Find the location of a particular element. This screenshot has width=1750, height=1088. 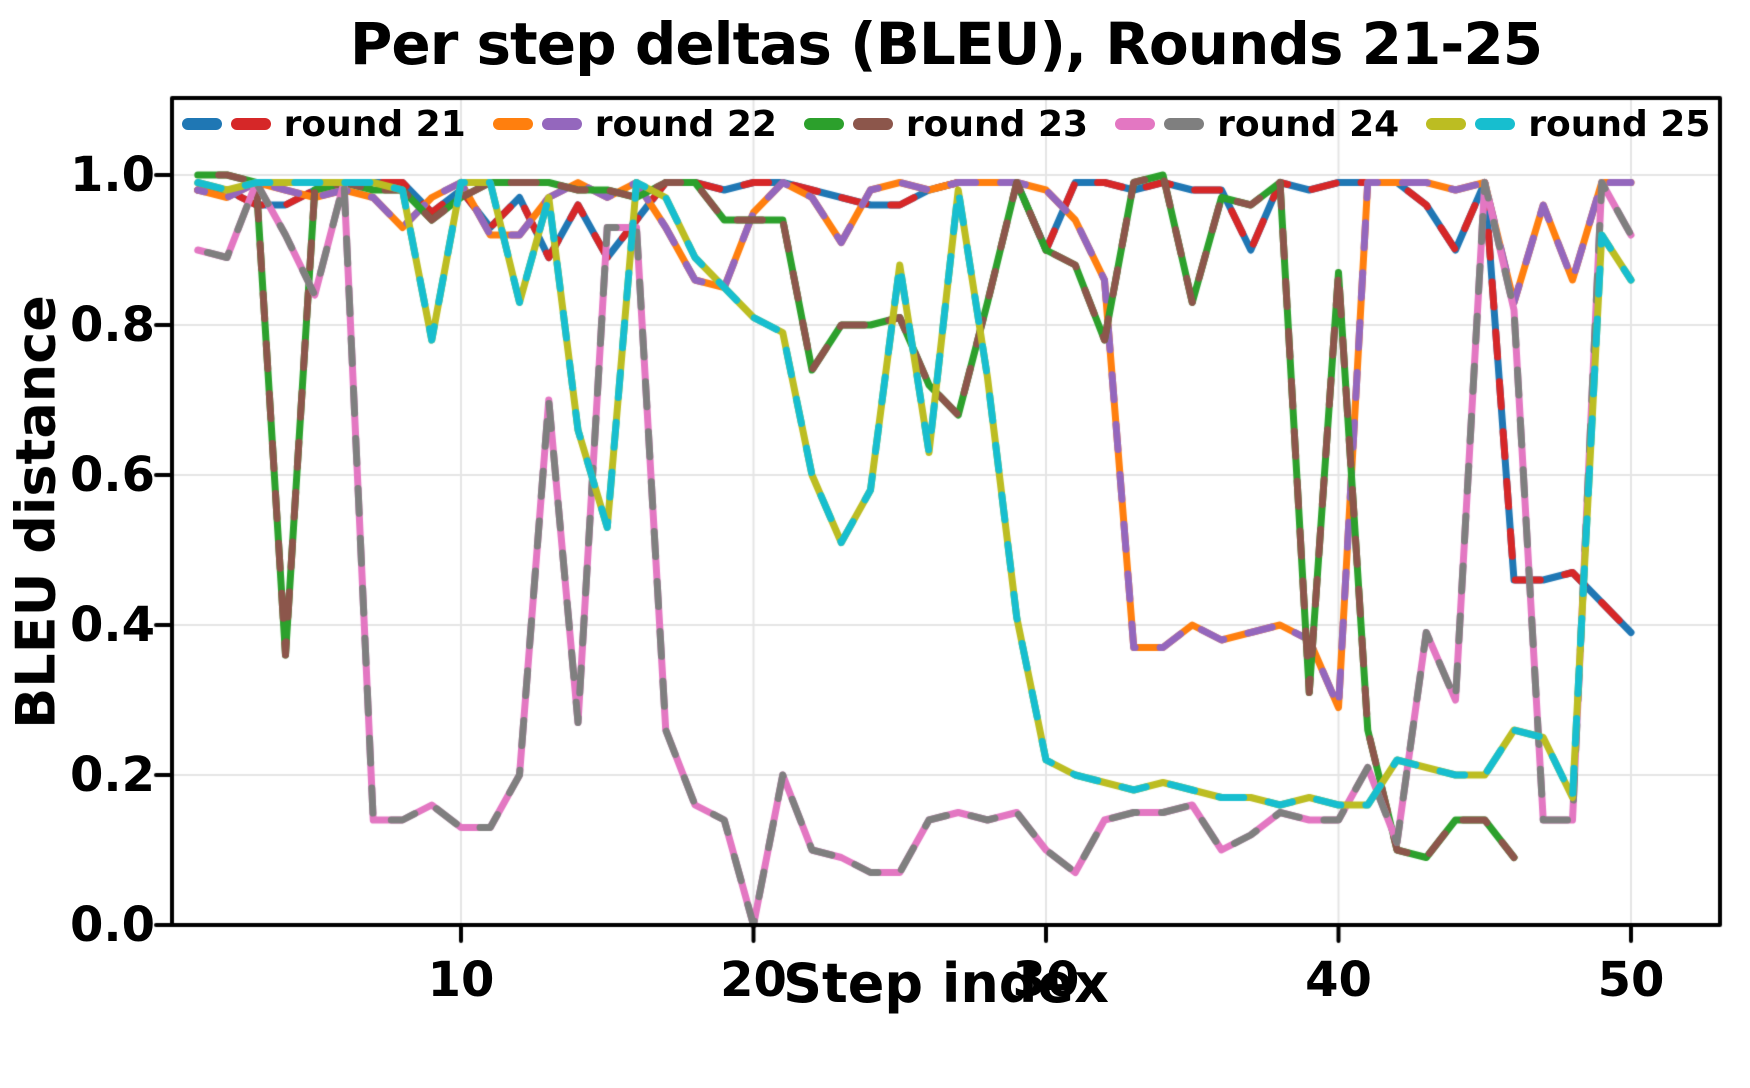

legend-item-round-23: round 23 is located at coordinates (946, 124).